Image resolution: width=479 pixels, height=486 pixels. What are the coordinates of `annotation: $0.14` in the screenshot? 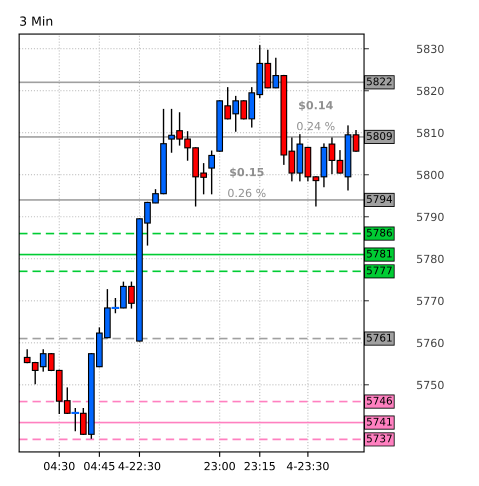 It's located at (316, 105).